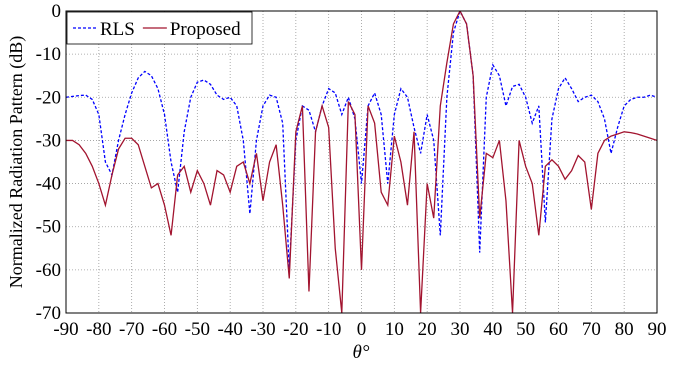 Image resolution: width=691 pixels, height=374 pixels. Describe the element at coordinates (164, 329) in the screenshot. I see `x-tick-label: -60` at that location.